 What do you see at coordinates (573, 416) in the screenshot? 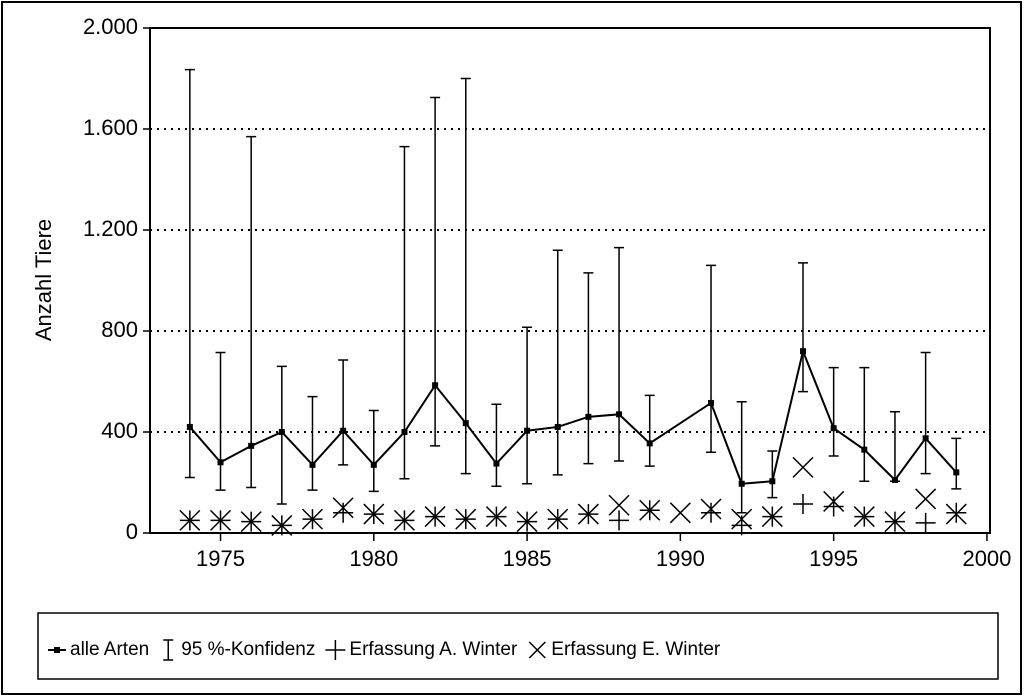
I see `line` at bounding box center [573, 416].